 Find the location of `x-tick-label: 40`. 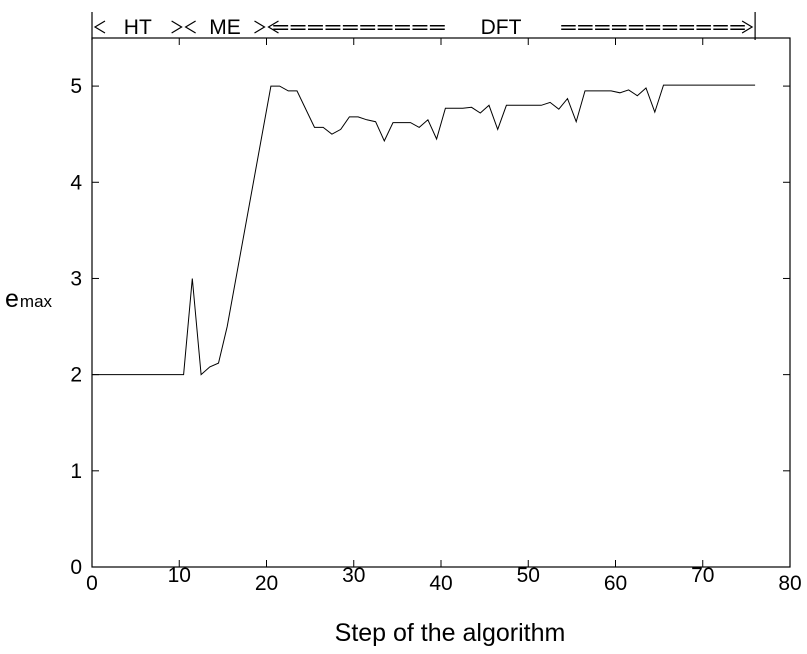

x-tick-label: 40 is located at coordinates (440, 583).